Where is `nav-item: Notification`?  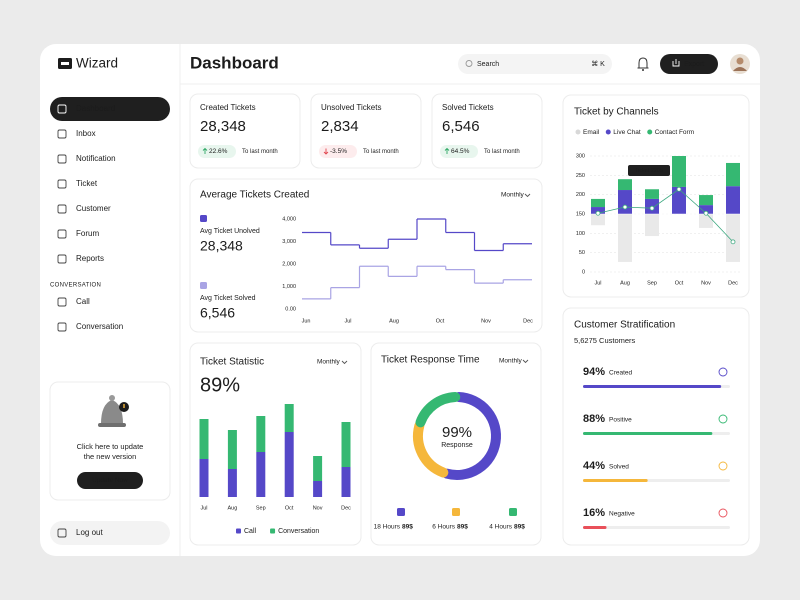 nav-item: Notification is located at coordinates (96, 158).